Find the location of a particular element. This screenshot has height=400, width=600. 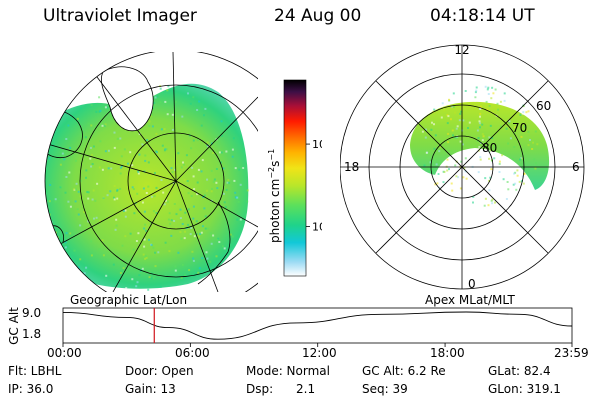

altitude-ticks is located at coordinates (317, 345).